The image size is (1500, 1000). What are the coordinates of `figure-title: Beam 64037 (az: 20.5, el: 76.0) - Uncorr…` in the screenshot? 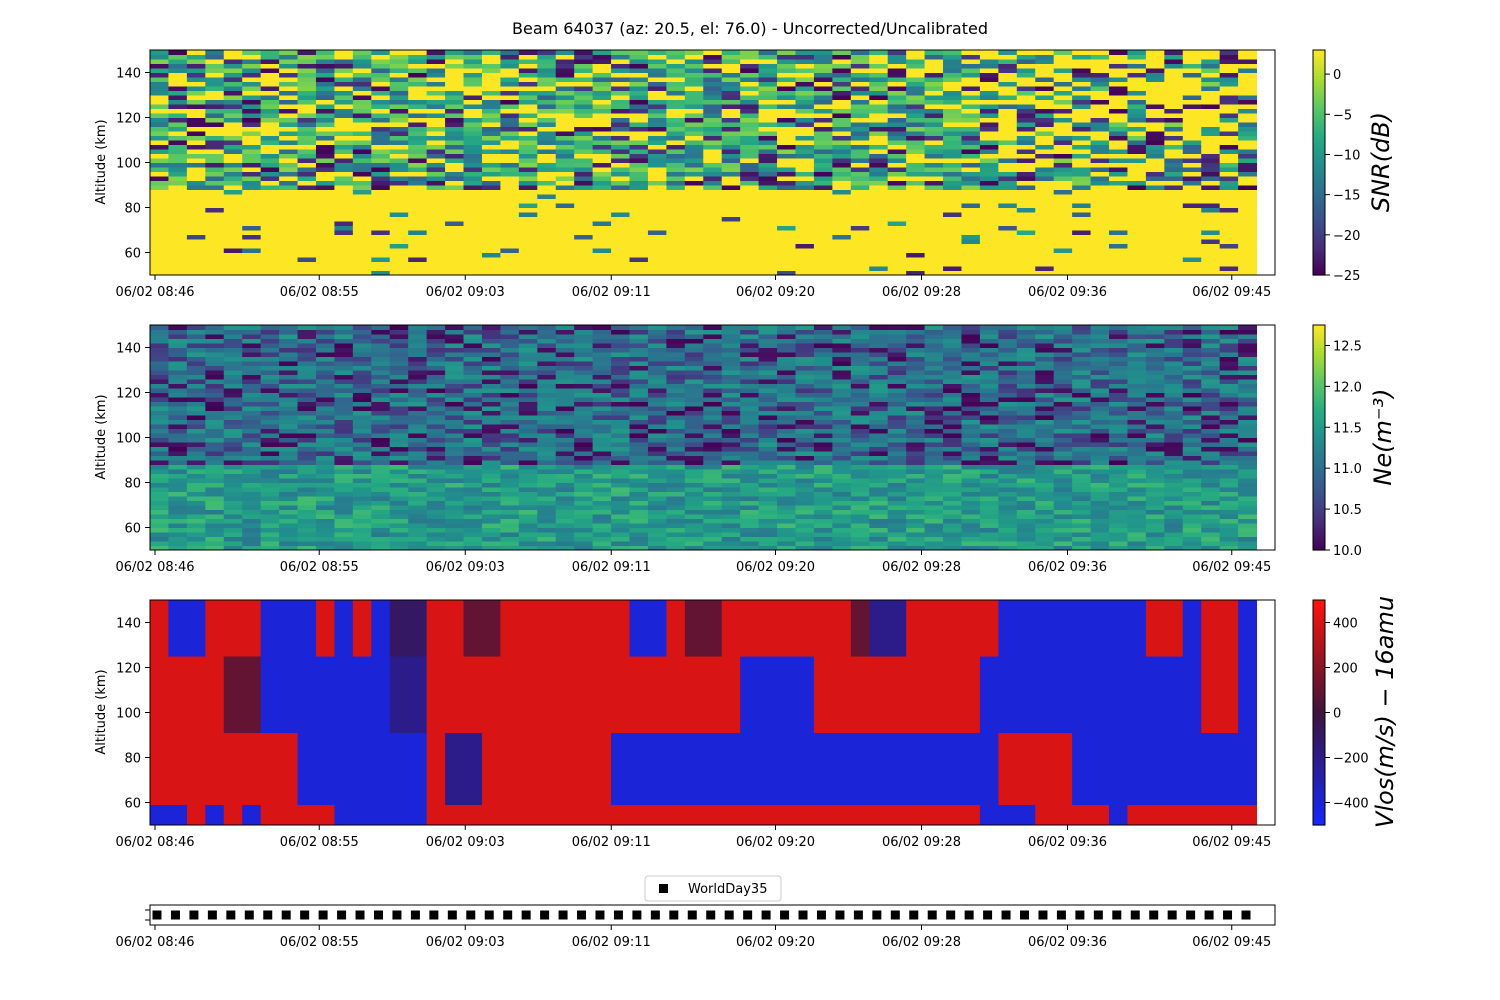 It's located at (750, 28).